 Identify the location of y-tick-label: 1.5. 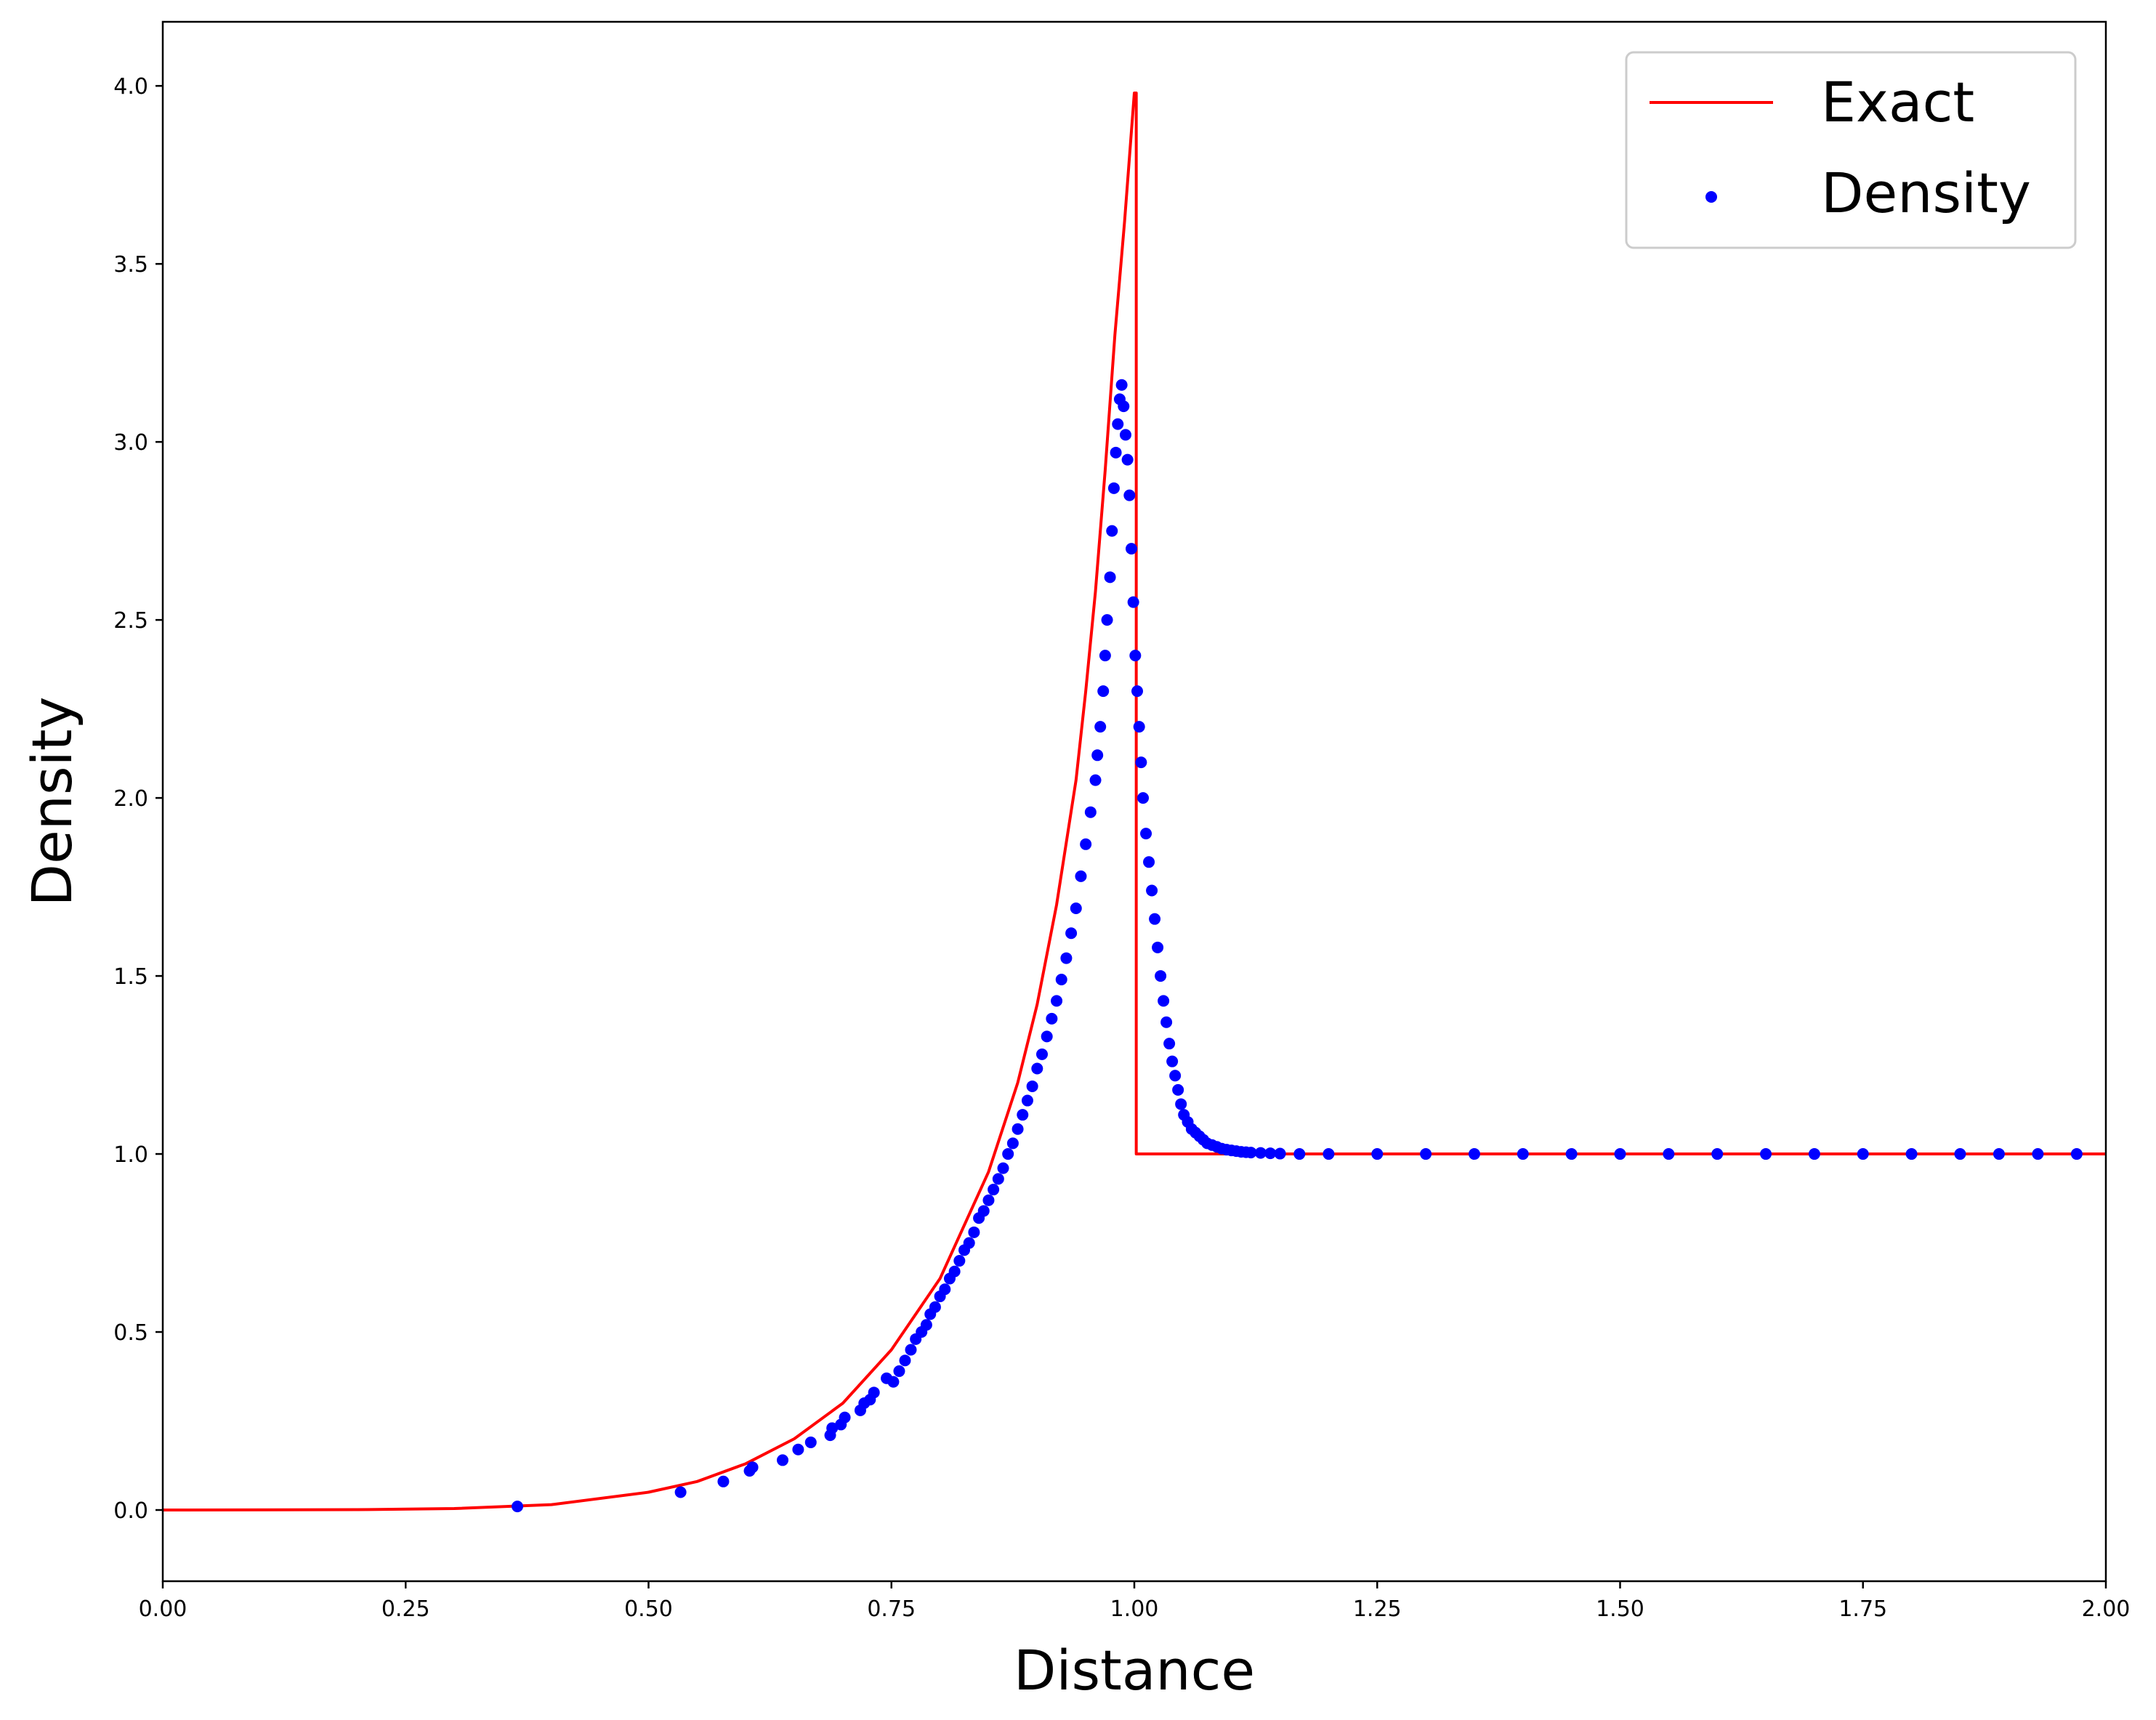
(130, 977).